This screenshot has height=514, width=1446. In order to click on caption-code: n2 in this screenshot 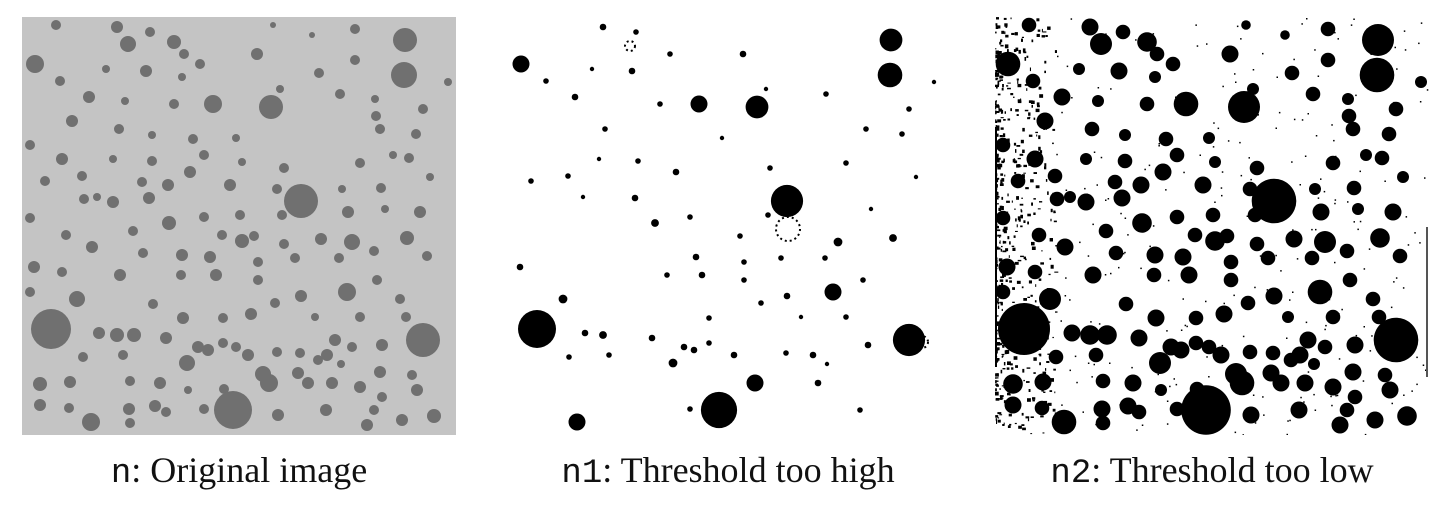, I will do `click(1071, 474)`.